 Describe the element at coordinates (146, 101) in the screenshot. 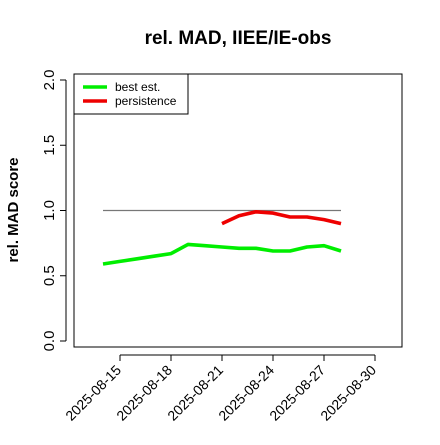

I see `legend-label-1: persistence` at that location.